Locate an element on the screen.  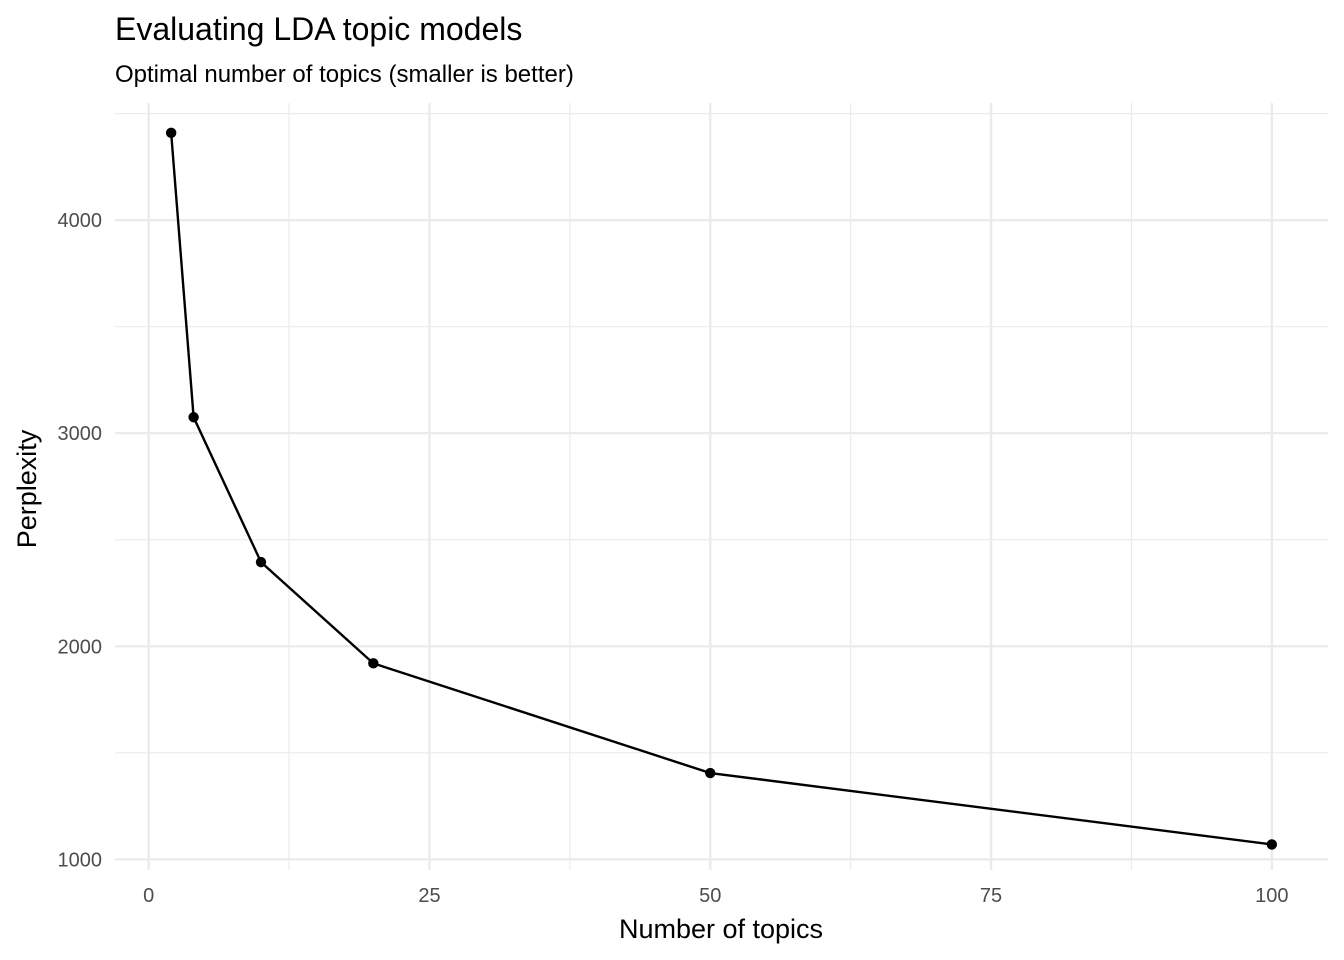
y-tick-label: 4000 is located at coordinates (80, 221).